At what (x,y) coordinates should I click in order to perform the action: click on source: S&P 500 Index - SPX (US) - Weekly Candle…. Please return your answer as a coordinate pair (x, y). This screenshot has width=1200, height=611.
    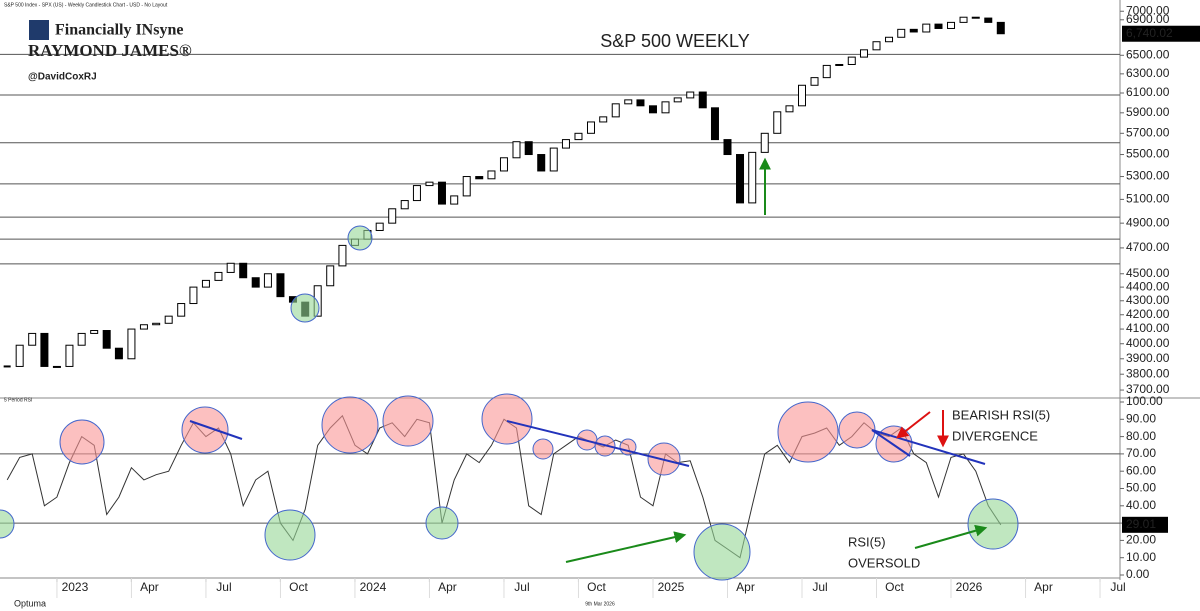
    Looking at the image, I should click on (86, 5).